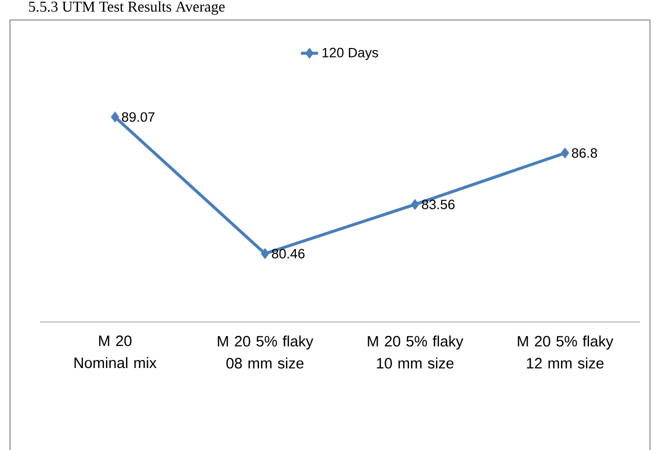 This screenshot has height=450, width=658. What do you see at coordinates (438, 205) in the screenshot?
I see `data-label: 83.56` at bounding box center [438, 205].